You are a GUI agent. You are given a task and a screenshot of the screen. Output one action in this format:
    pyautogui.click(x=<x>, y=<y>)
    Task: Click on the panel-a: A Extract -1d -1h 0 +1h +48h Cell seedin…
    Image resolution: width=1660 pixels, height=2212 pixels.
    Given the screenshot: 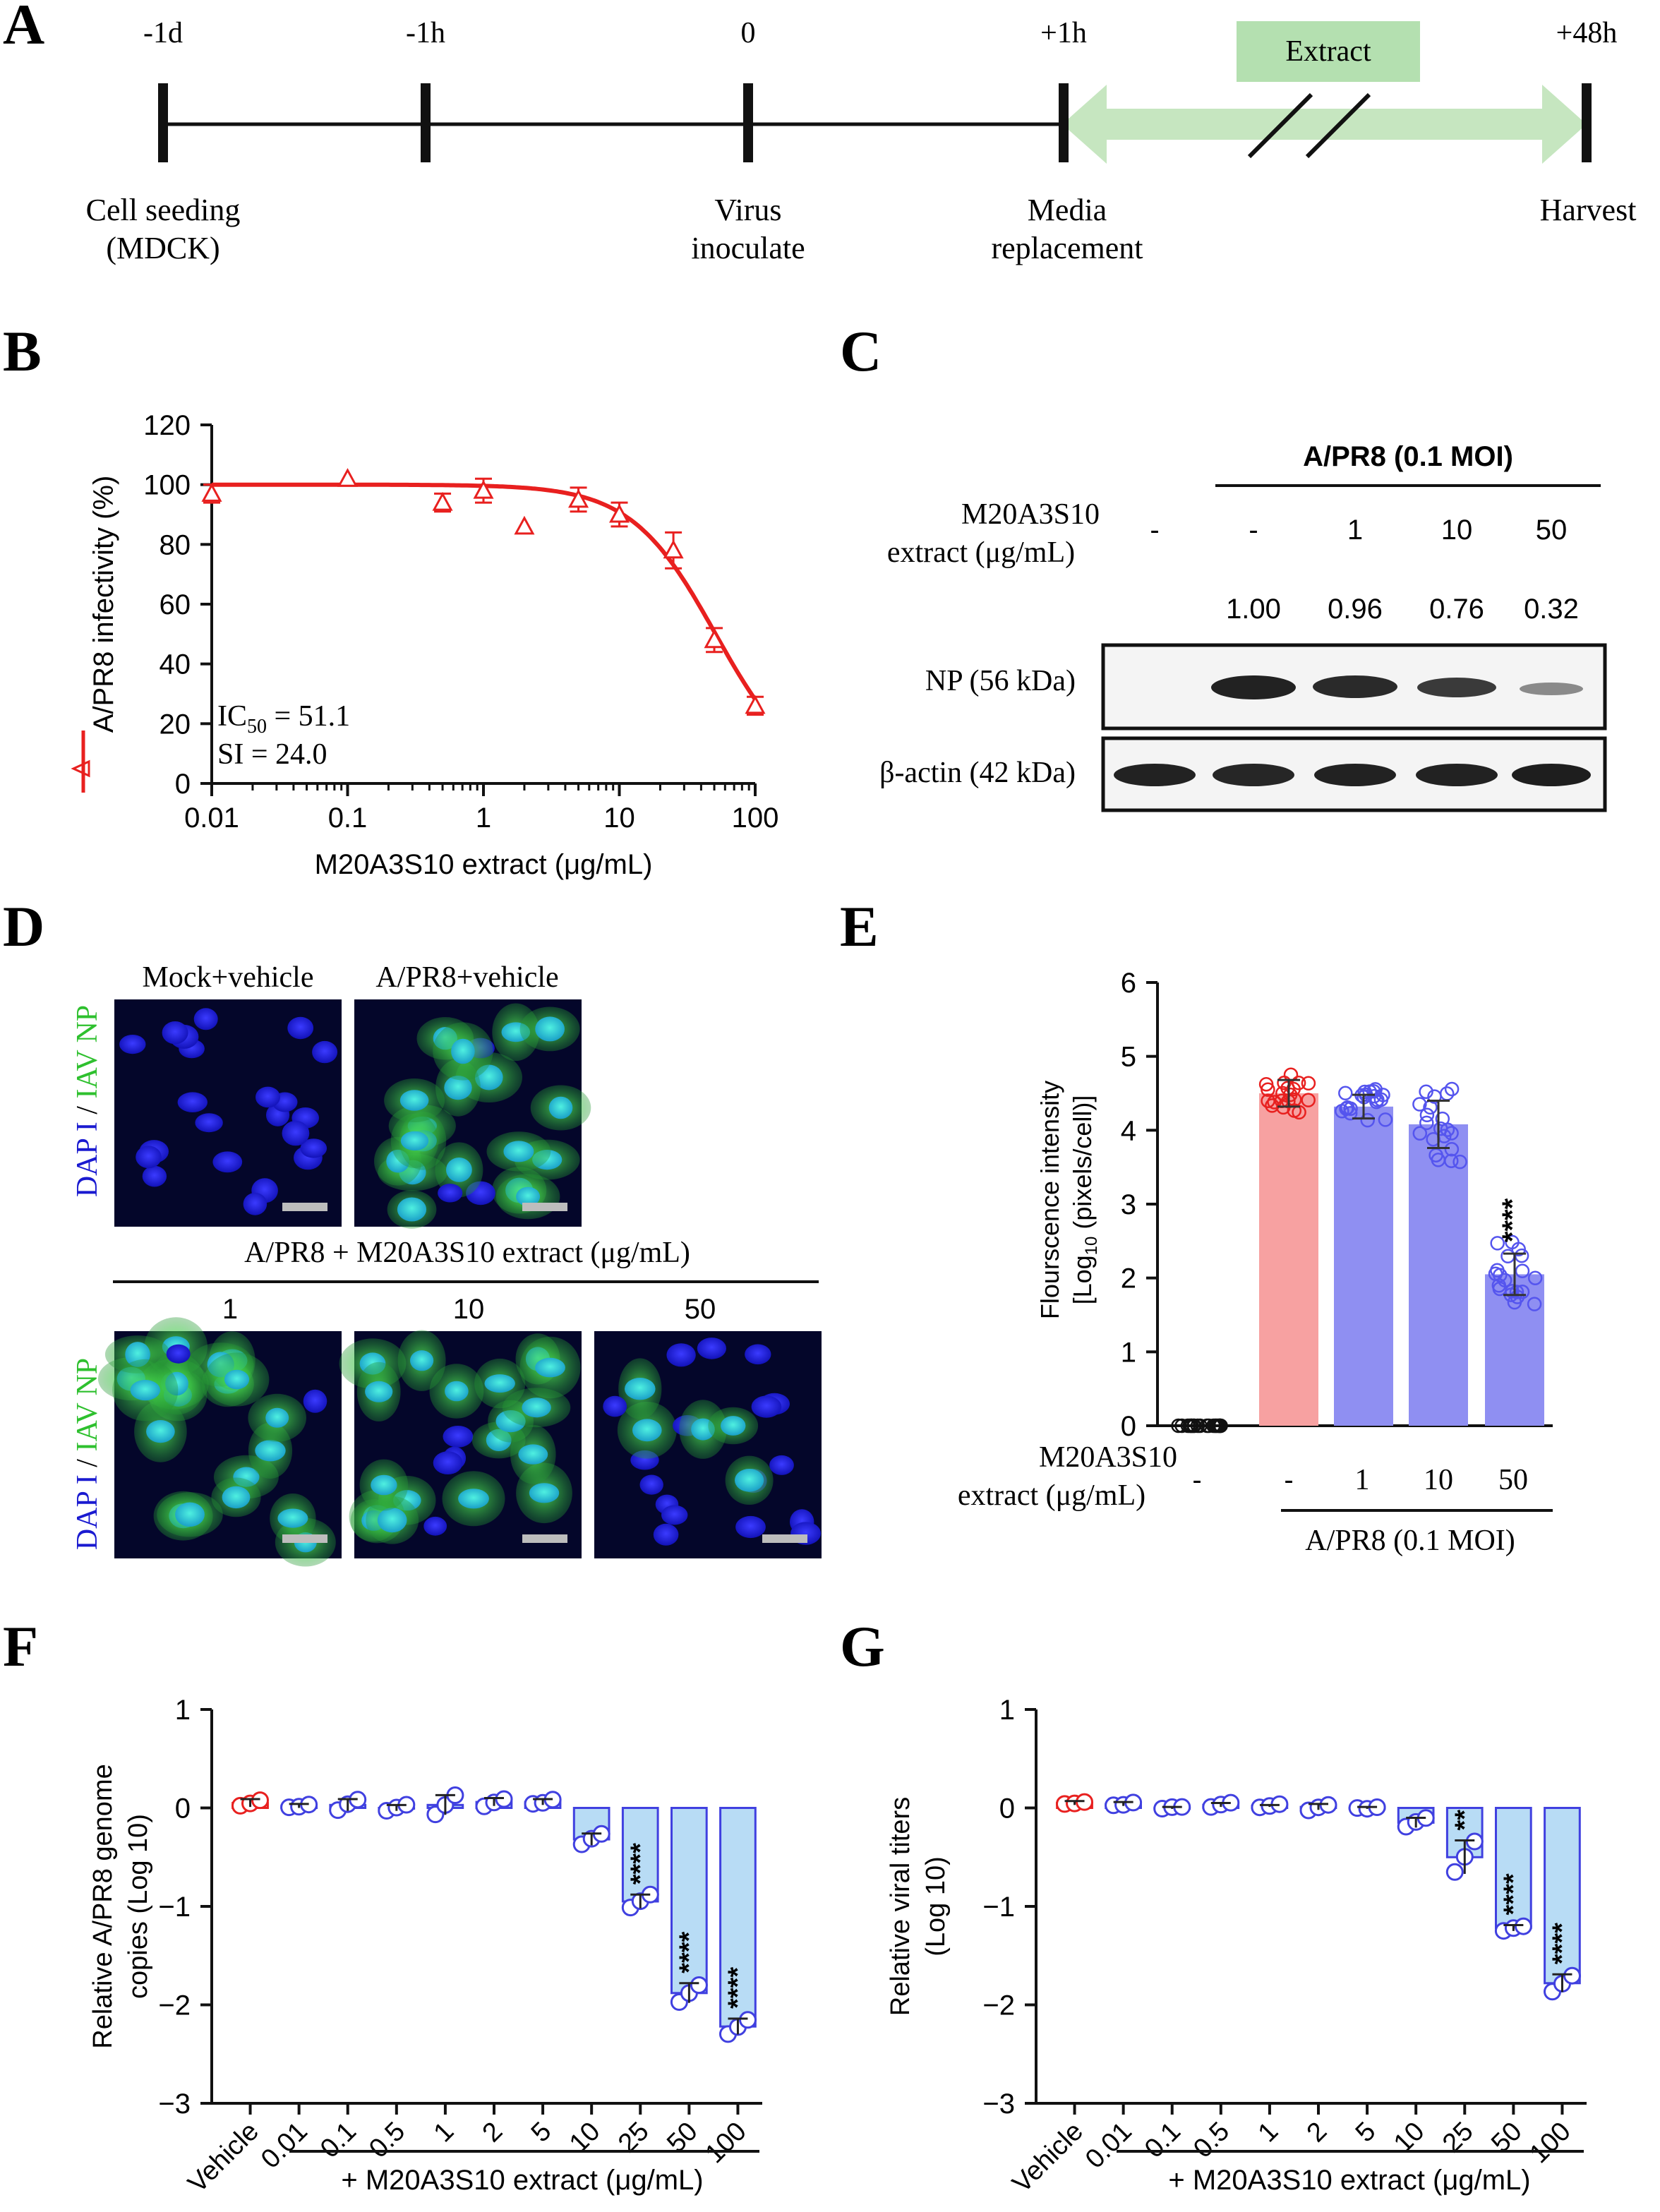 What is the action you would take?
    pyautogui.click(x=819, y=132)
    